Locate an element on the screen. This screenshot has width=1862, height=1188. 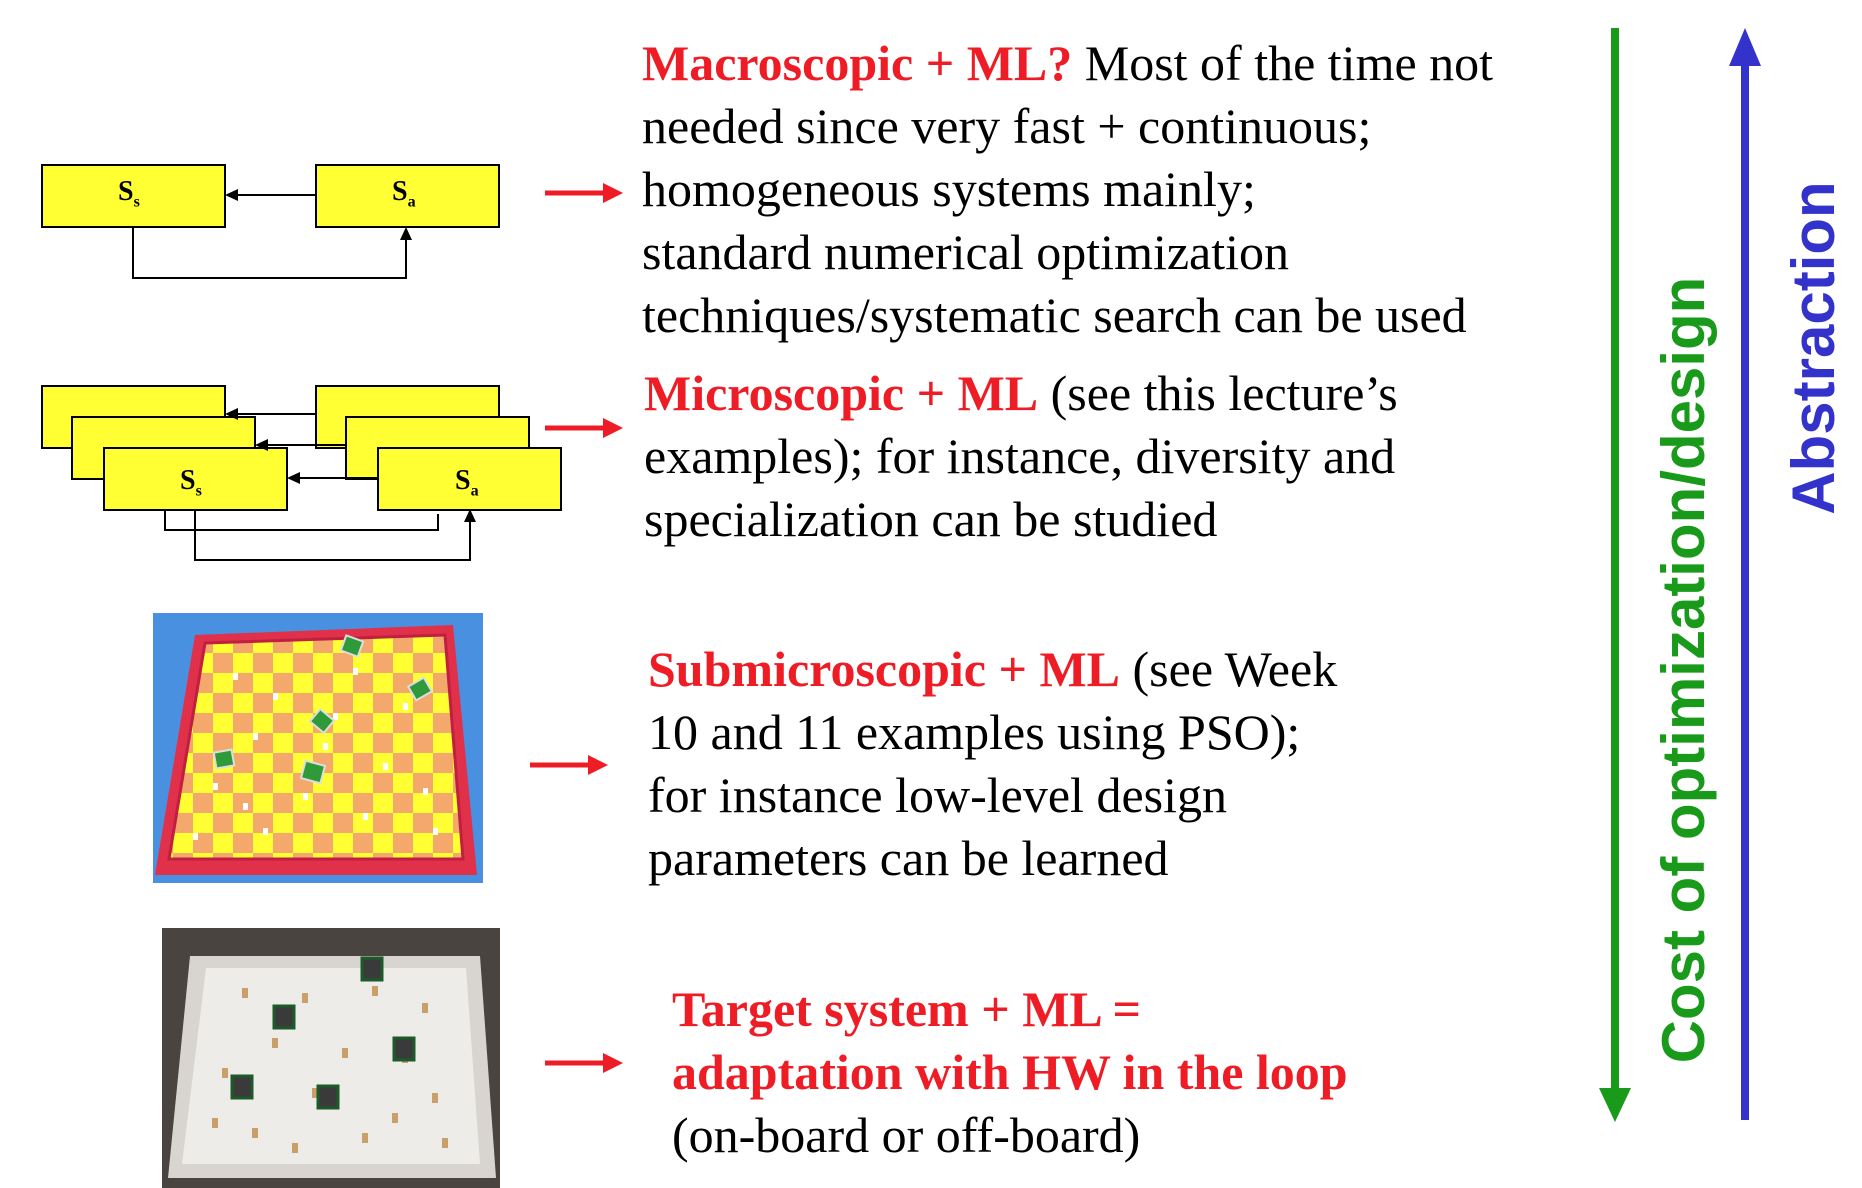
microscopic-heading: Microscopic + ML is located at coordinates (841, 393).